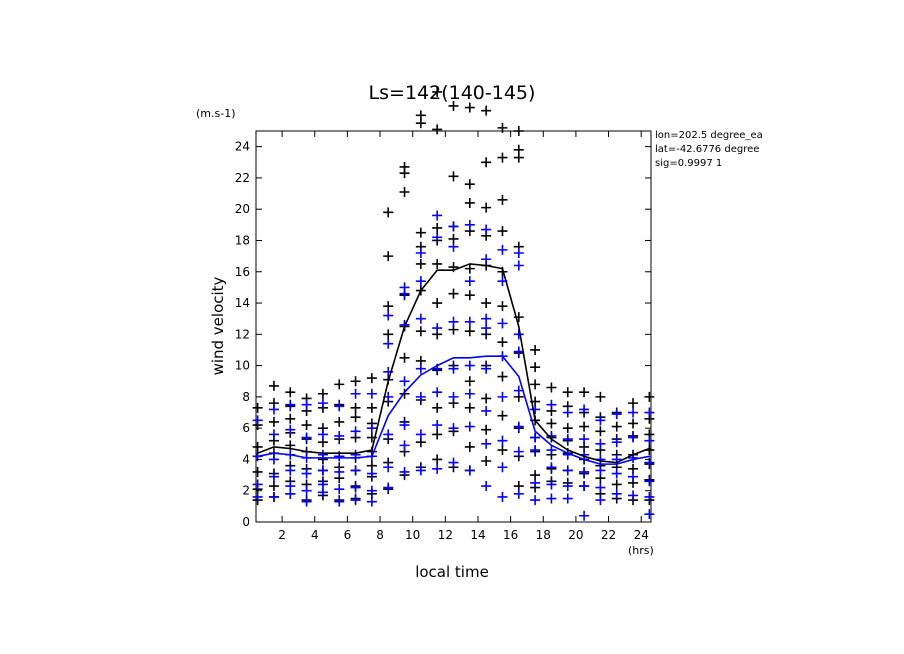  Describe the element at coordinates (242, 303) in the screenshot. I see `y-tick-label-7: 14` at that location.